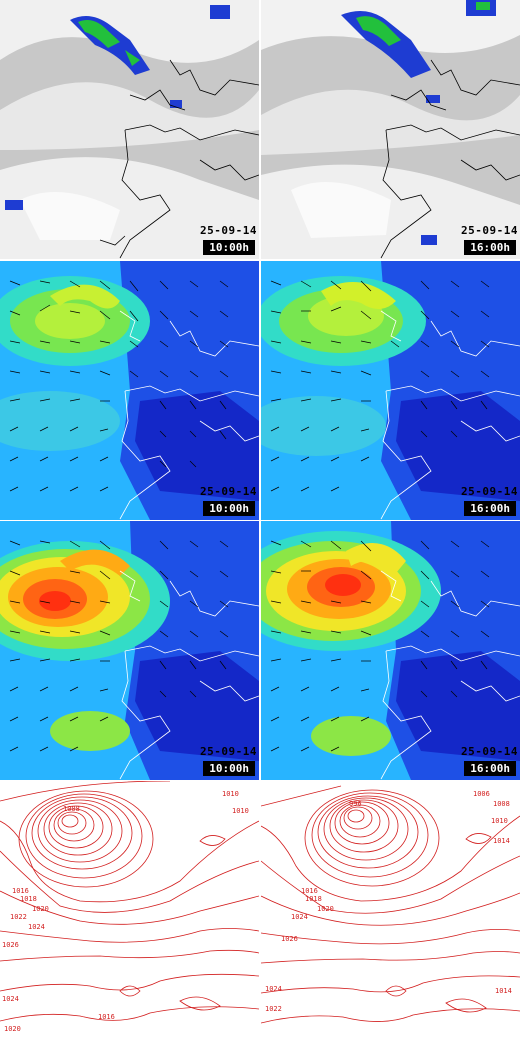  I want to click on panel-divider, so click(260, 520).